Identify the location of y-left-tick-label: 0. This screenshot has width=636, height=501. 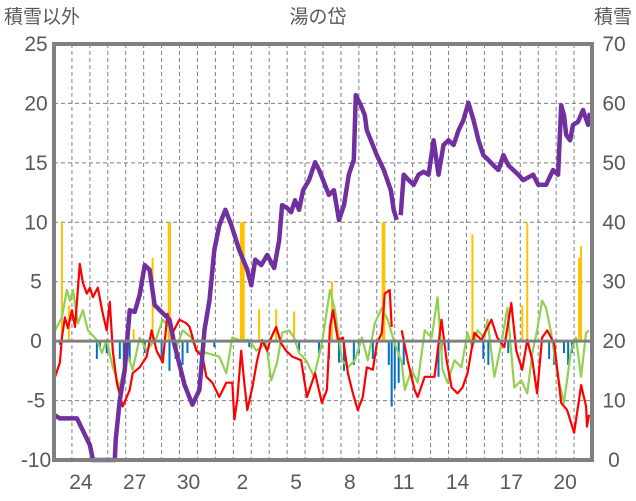
(36, 341).